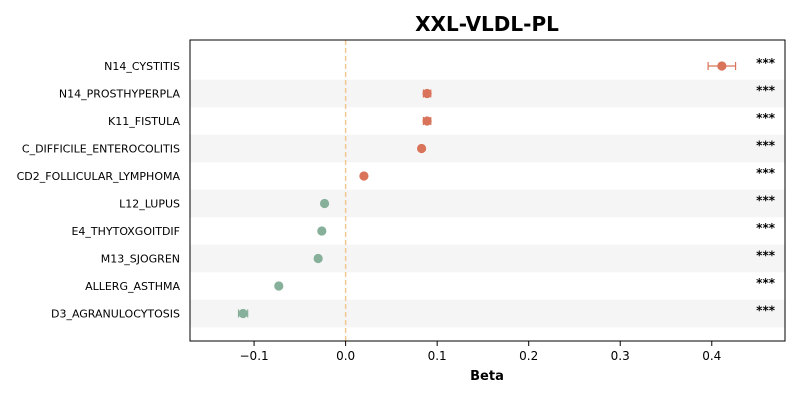  Describe the element at coordinates (345, 356) in the screenshot. I see `x-tick-label: 0.0` at that location.